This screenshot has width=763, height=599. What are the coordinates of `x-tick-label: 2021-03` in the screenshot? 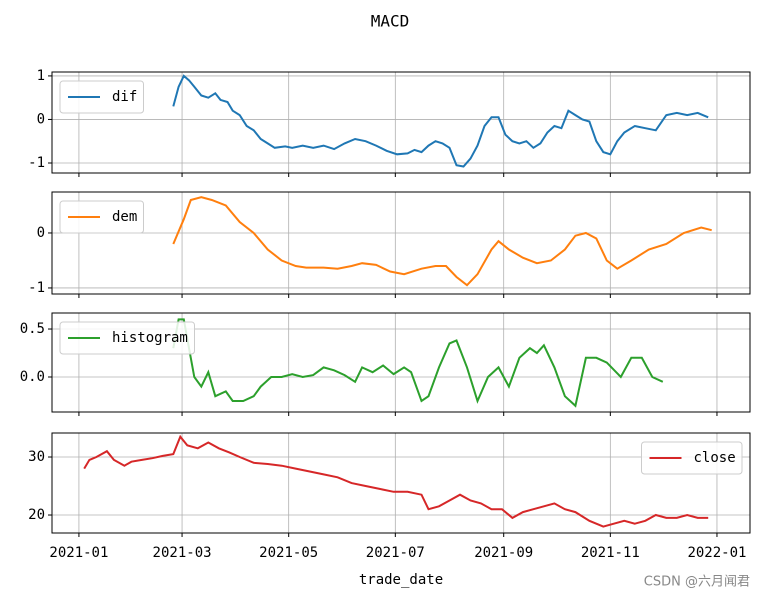 It's located at (182, 553).